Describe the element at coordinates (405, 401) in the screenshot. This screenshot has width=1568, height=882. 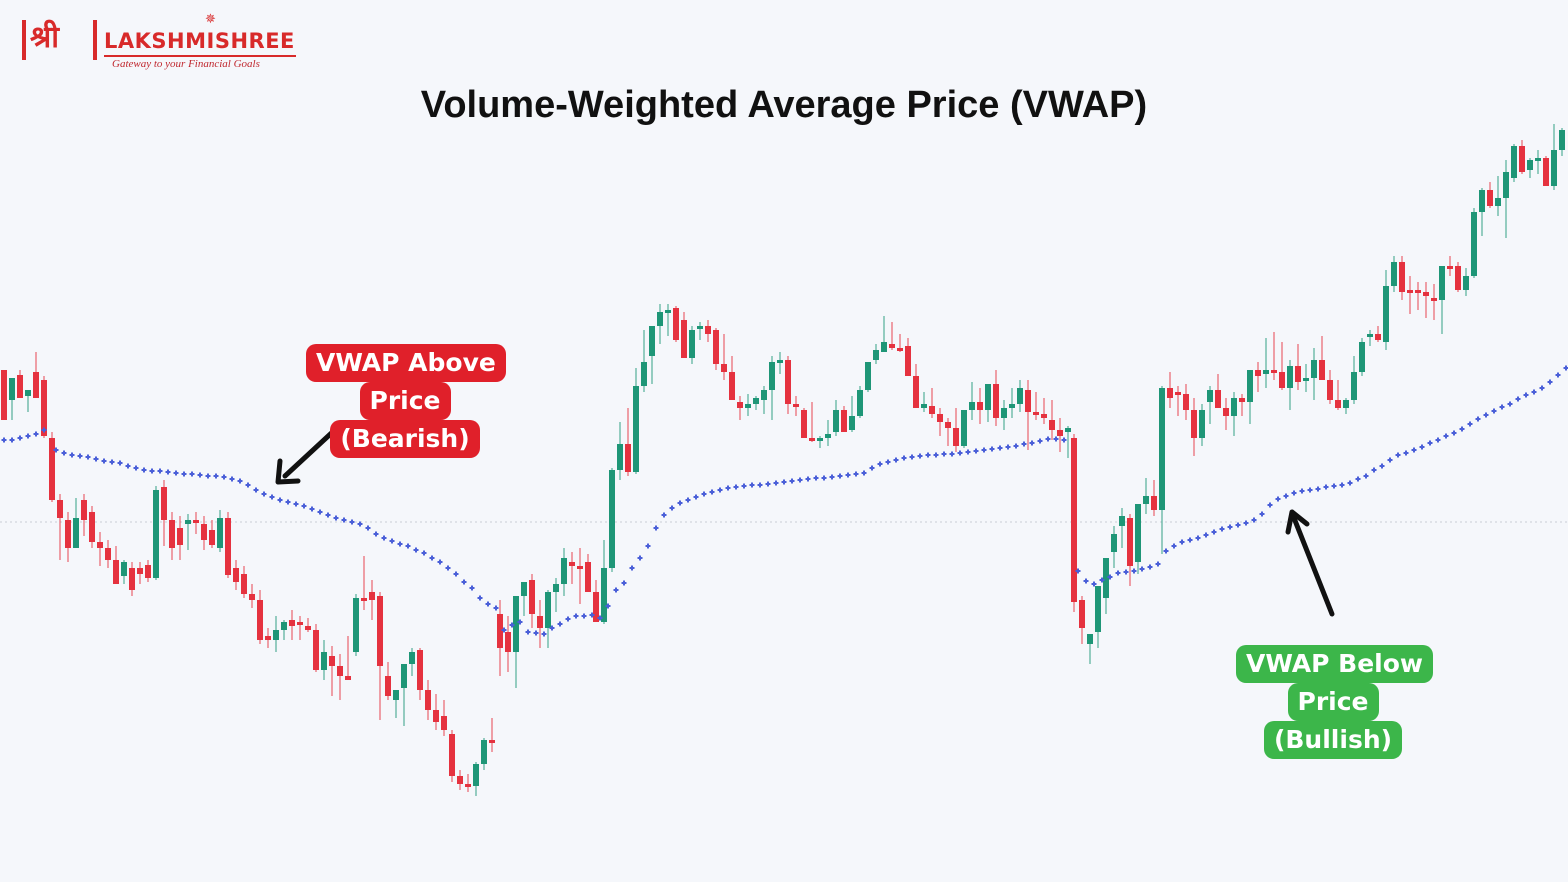
I see `bearish-callout-line-2: Price` at that location.